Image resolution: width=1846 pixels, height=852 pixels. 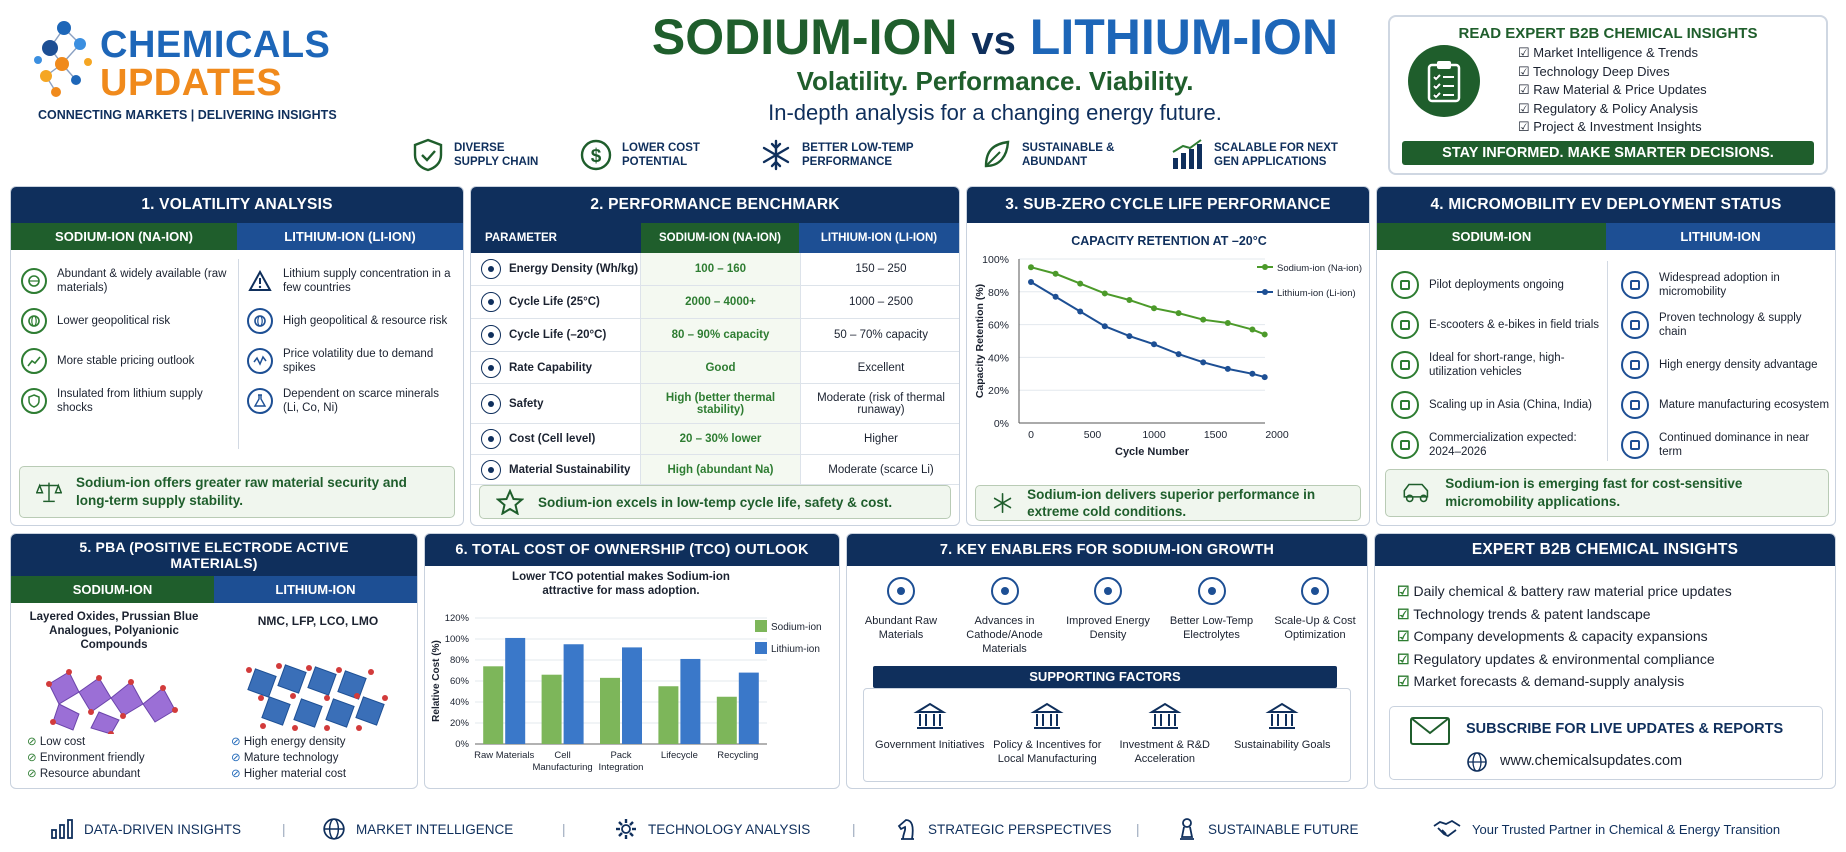 I want to click on x-tick-label: 1000, so click(x=1154, y=435).